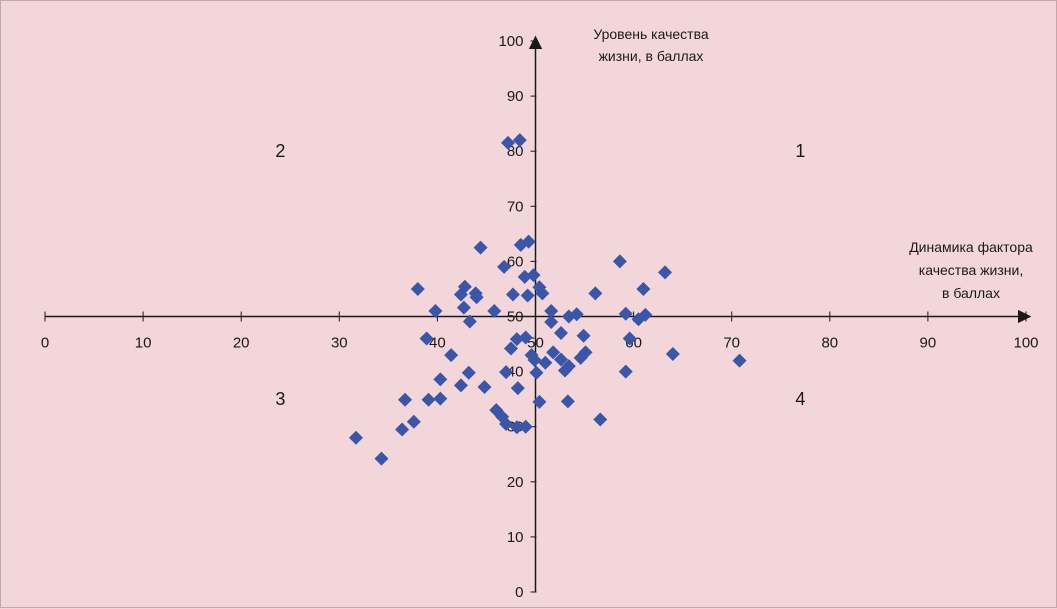 The height and width of the screenshot is (609, 1057). I want to click on y-tick-label: 50, so click(515, 317).